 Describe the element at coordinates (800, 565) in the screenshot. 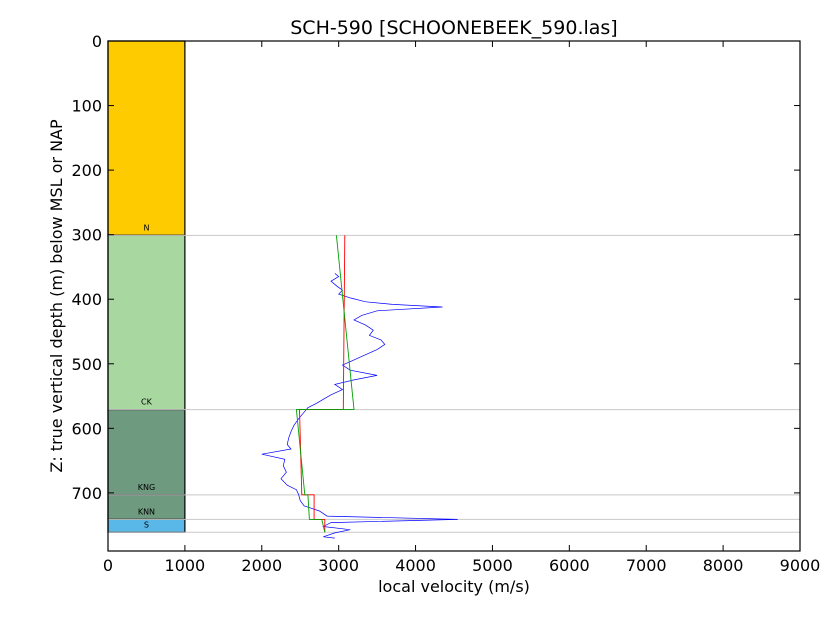

I see `x-tick-label: 9000` at that location.